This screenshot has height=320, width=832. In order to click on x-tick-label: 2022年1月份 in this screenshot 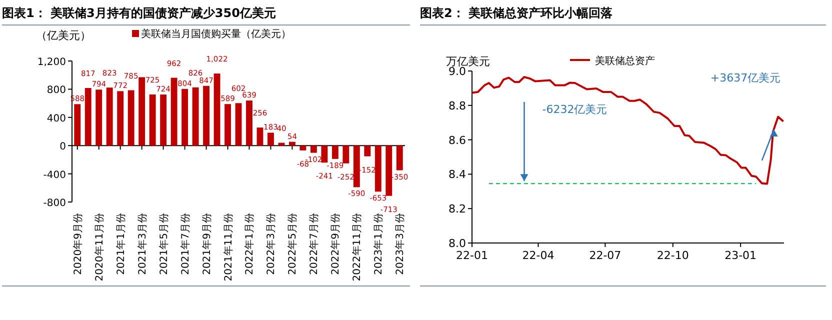, I will do `click(250, 244)`.